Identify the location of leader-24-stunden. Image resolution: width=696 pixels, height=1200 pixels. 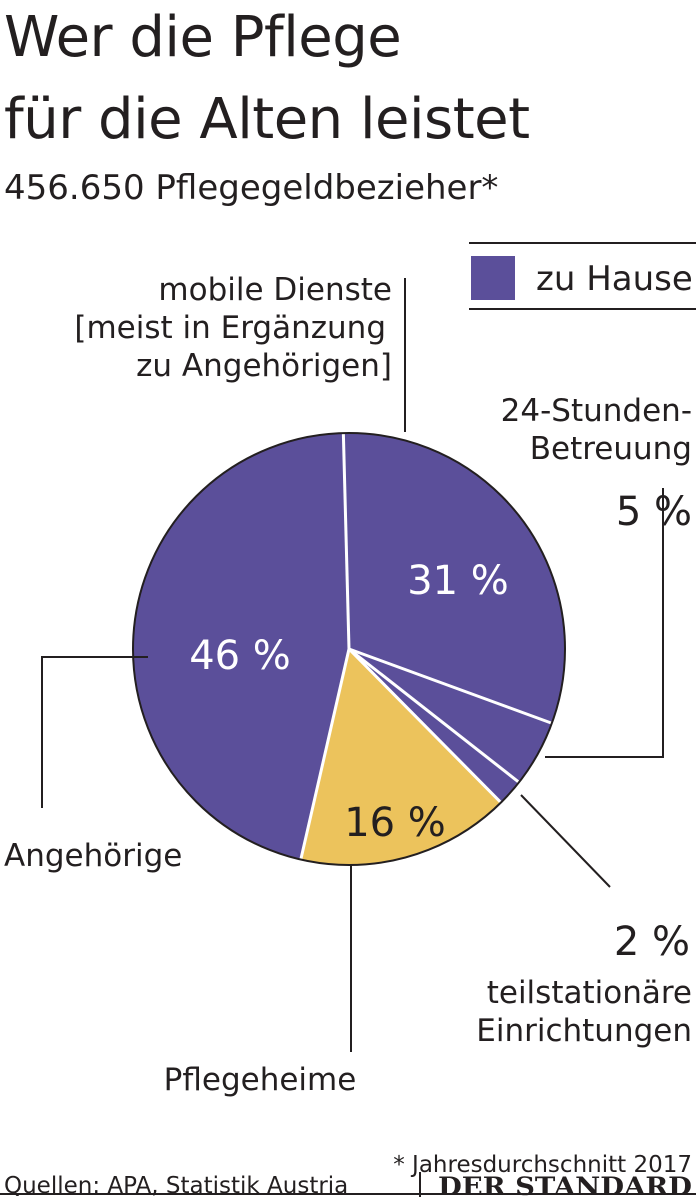
(604, 623).